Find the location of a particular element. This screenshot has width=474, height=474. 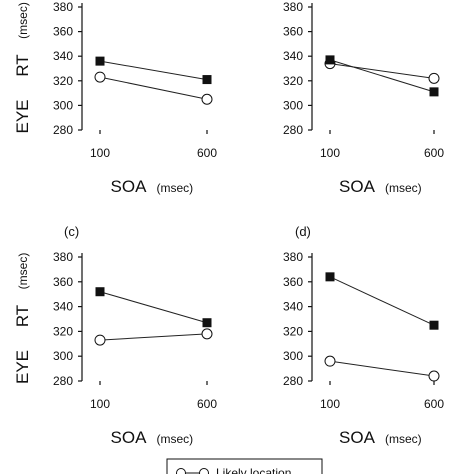

legend-box is located at coordinates (244, 466).